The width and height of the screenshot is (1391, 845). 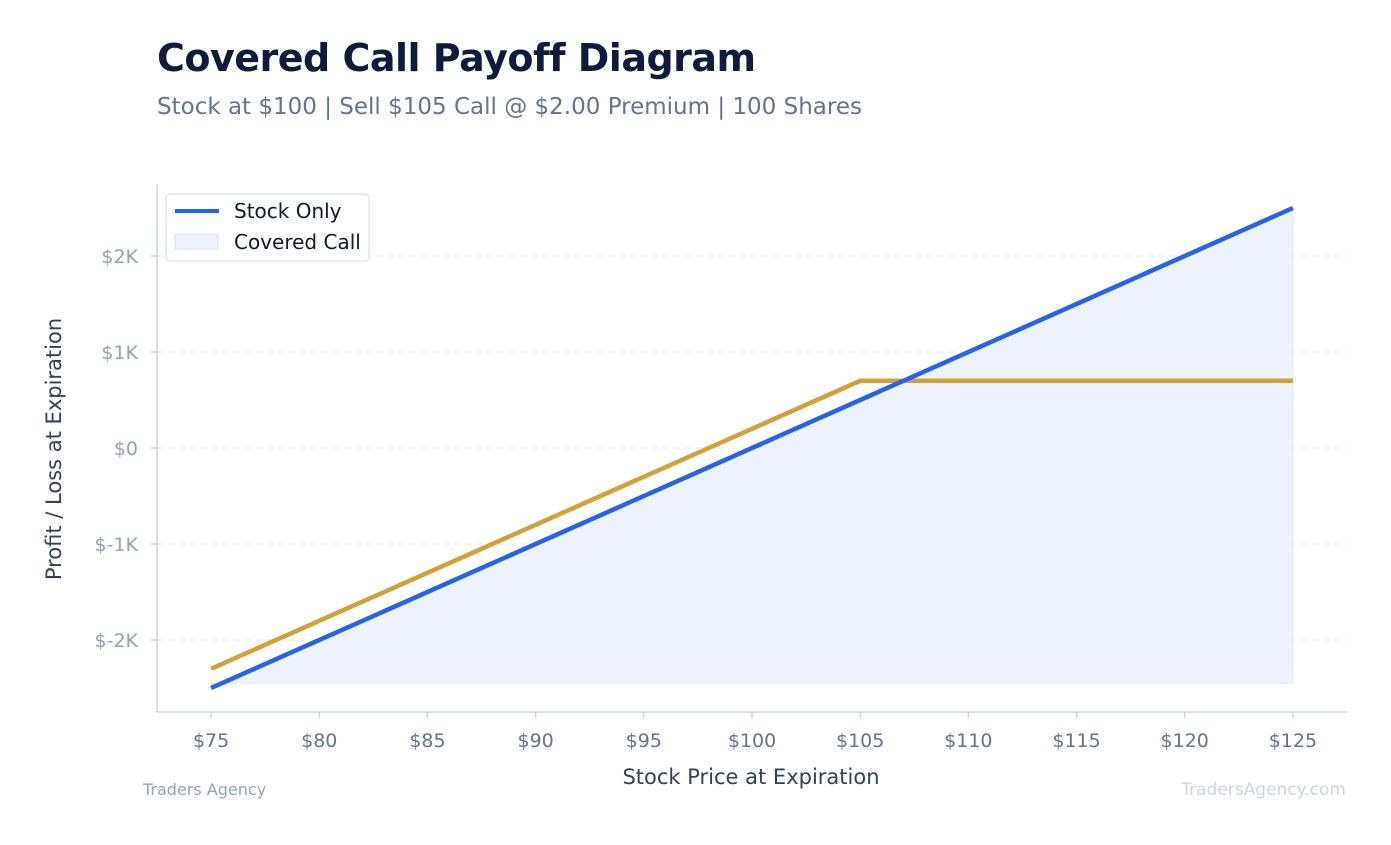 I want to click on y-tick-label-1k: $1K, so click(x=119, y=353).